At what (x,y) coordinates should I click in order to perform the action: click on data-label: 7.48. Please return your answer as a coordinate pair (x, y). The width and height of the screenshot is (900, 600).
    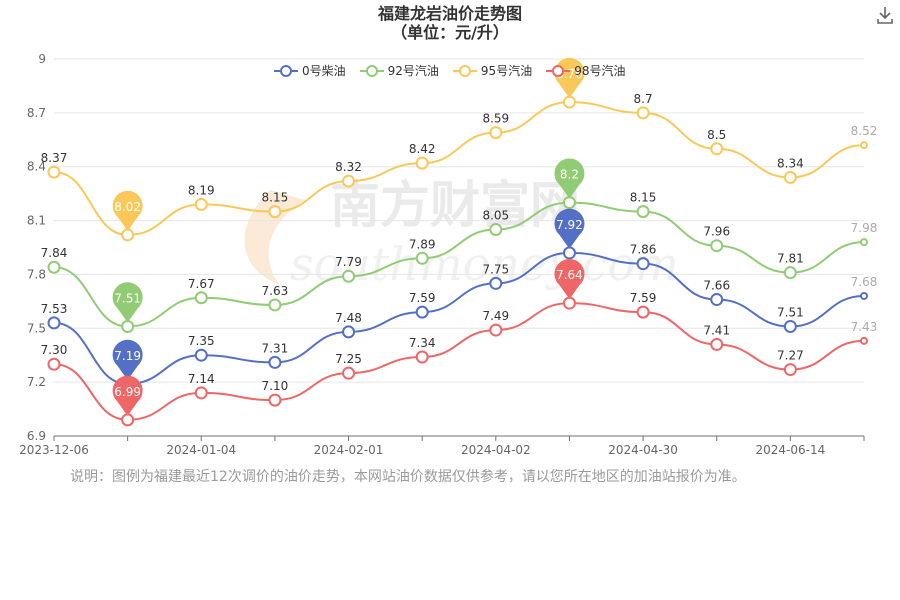
    Looking at the image, I should click on (348, 318).